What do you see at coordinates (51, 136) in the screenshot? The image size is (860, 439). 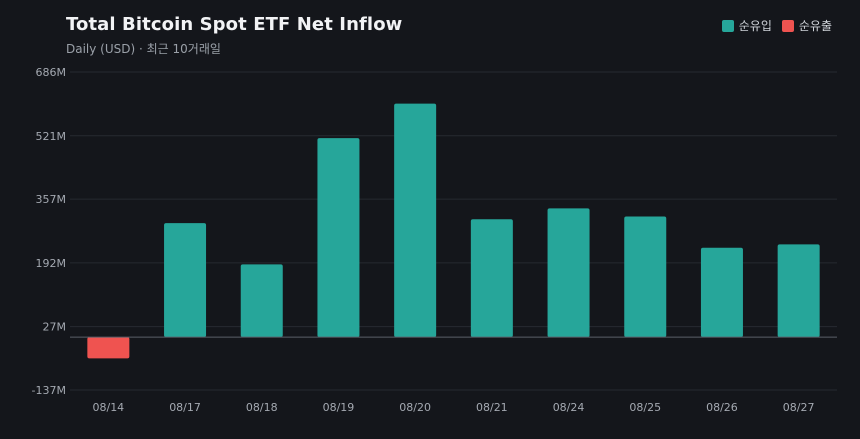 I see `y-tick-label: 521M` at bounding box center [51, 136].